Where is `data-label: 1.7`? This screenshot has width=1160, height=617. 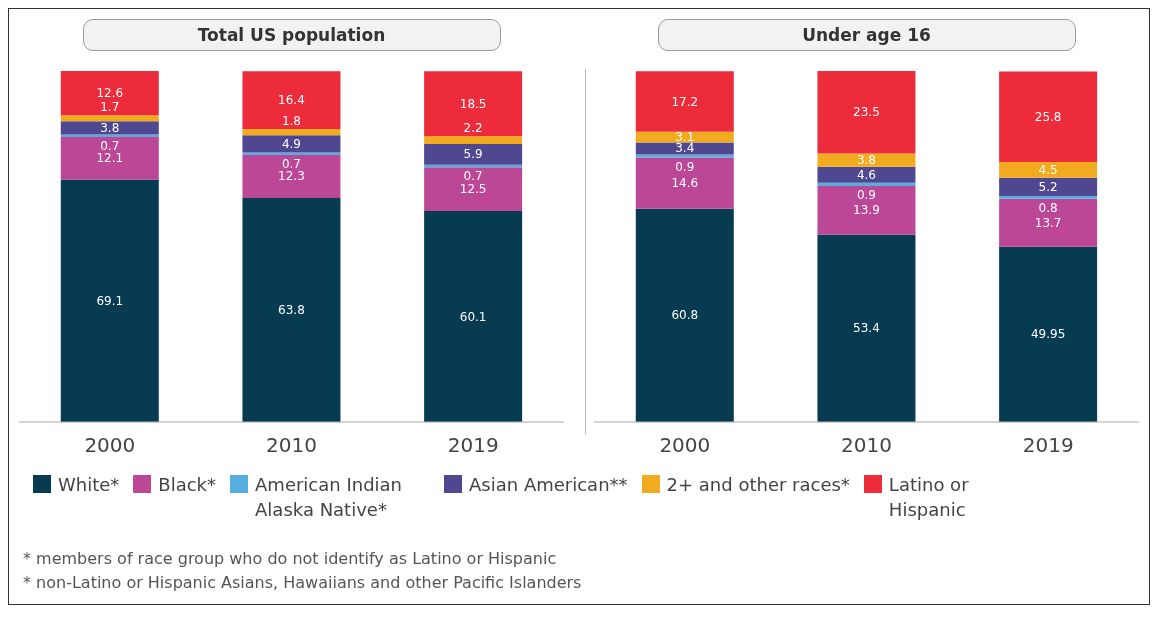
data-label: 1.7 is located at coordinates (110, 107).